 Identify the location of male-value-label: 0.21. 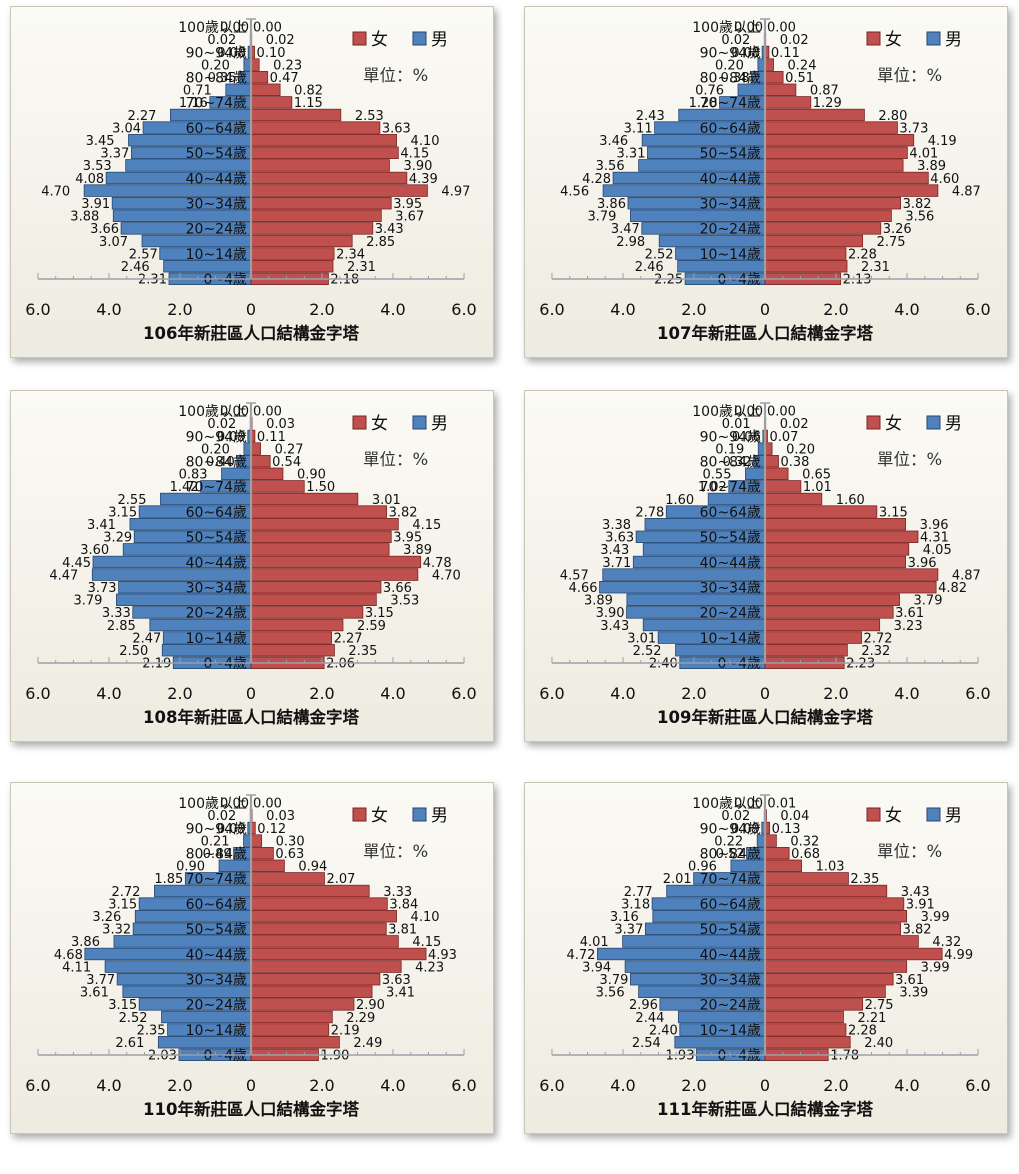
(215, 841).